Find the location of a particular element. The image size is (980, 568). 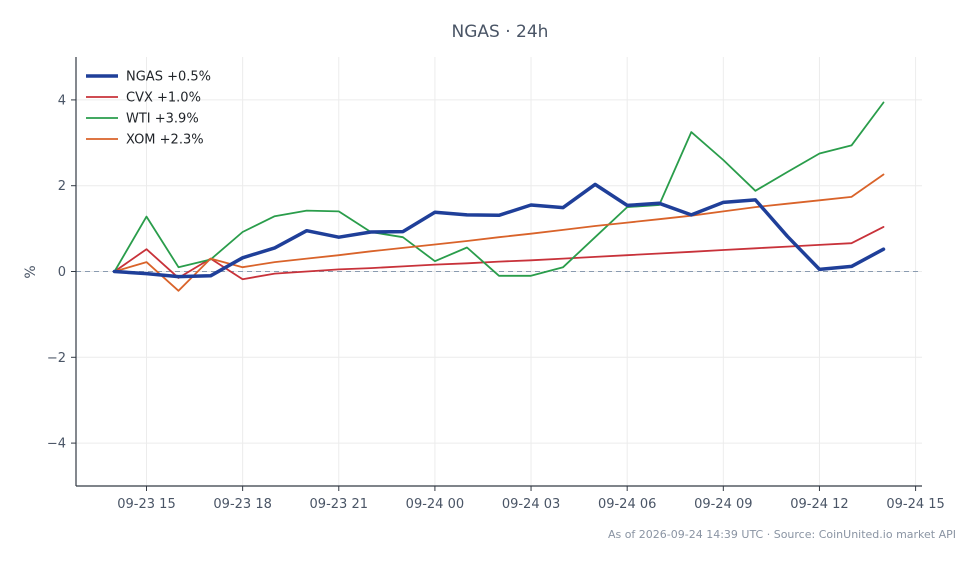

y-axis-ticks: −4 −2 0 2 4 is located at coordinates (61, 272).